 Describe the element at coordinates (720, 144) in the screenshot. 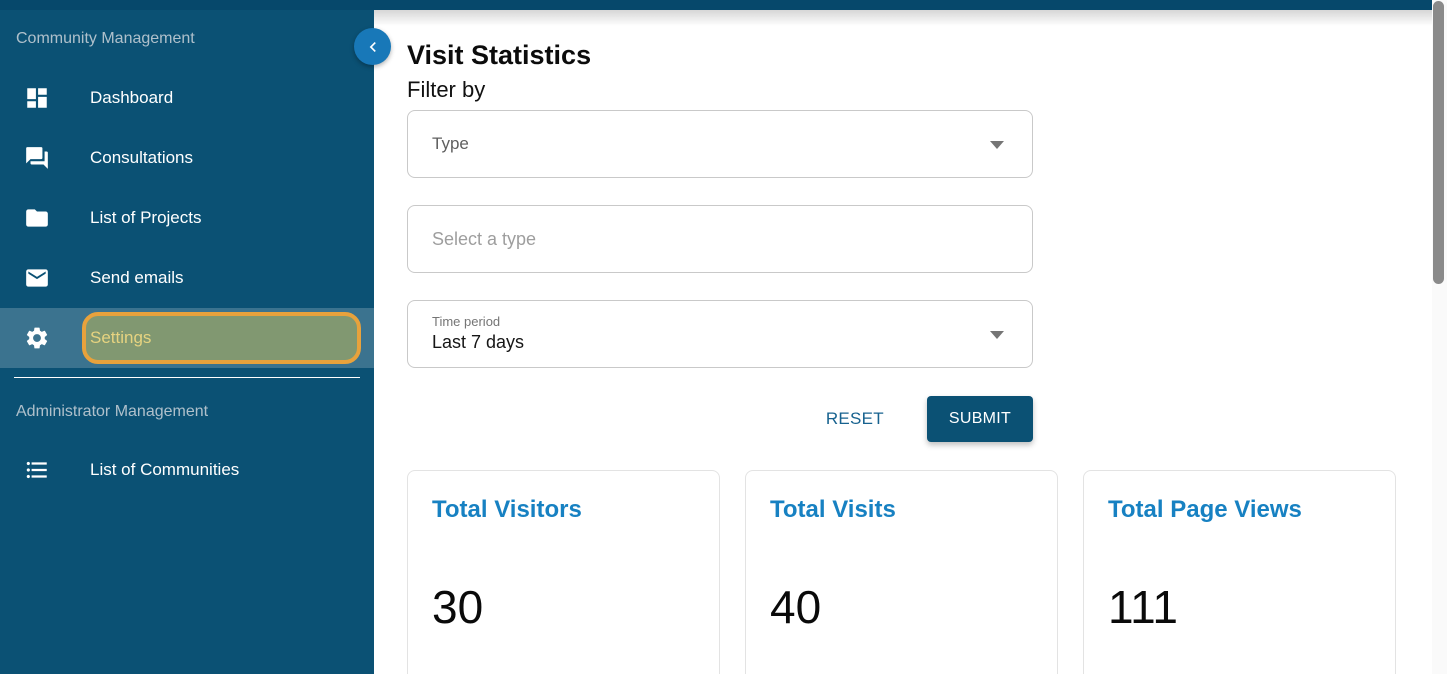

I see `type-select: Type` at that location.